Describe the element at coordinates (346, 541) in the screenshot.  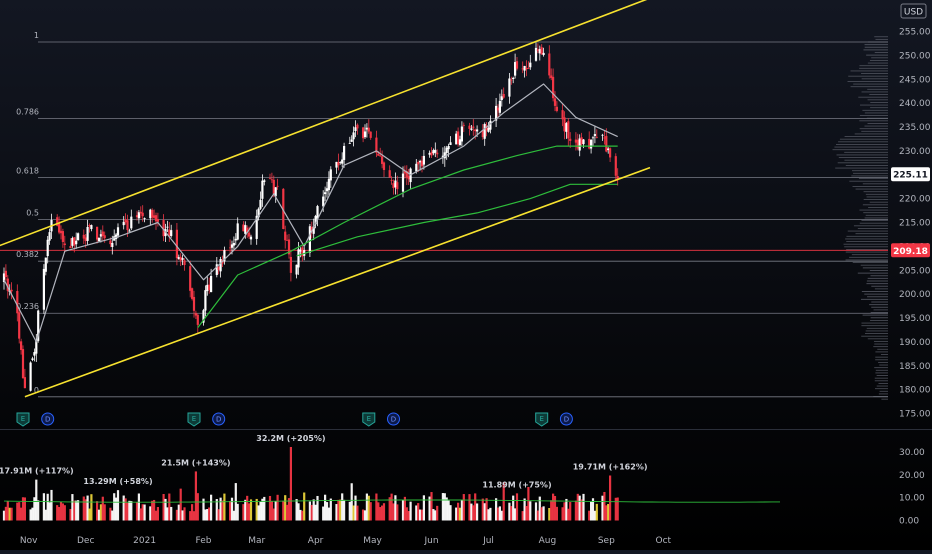
I see `time-axis: Nov Dec 2021 Feb Mar Apr May Jun Jul Aug Sep Oct` at that location.